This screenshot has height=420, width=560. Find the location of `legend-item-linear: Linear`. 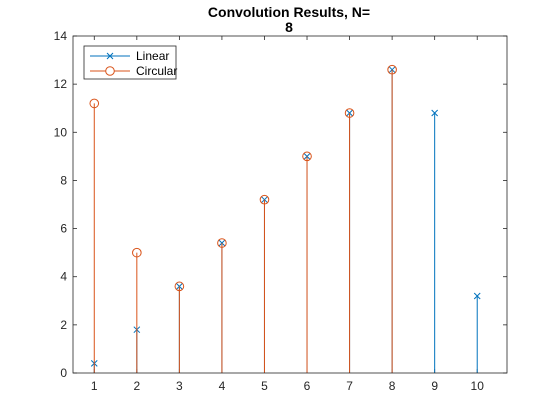

legend-item-linear: Linear is located at coordinates (129, 56).